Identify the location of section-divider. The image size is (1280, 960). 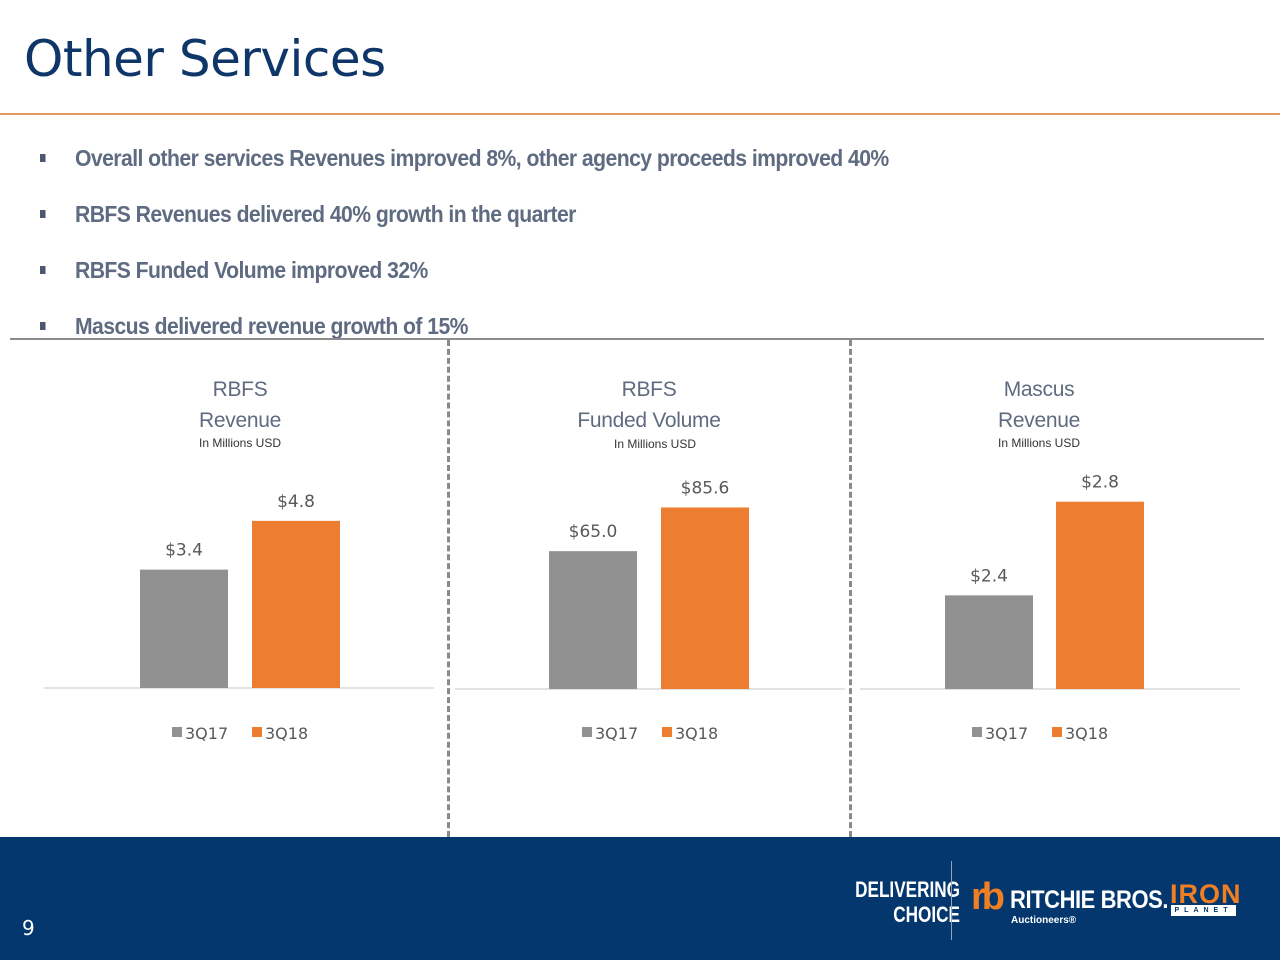
(637, 339).